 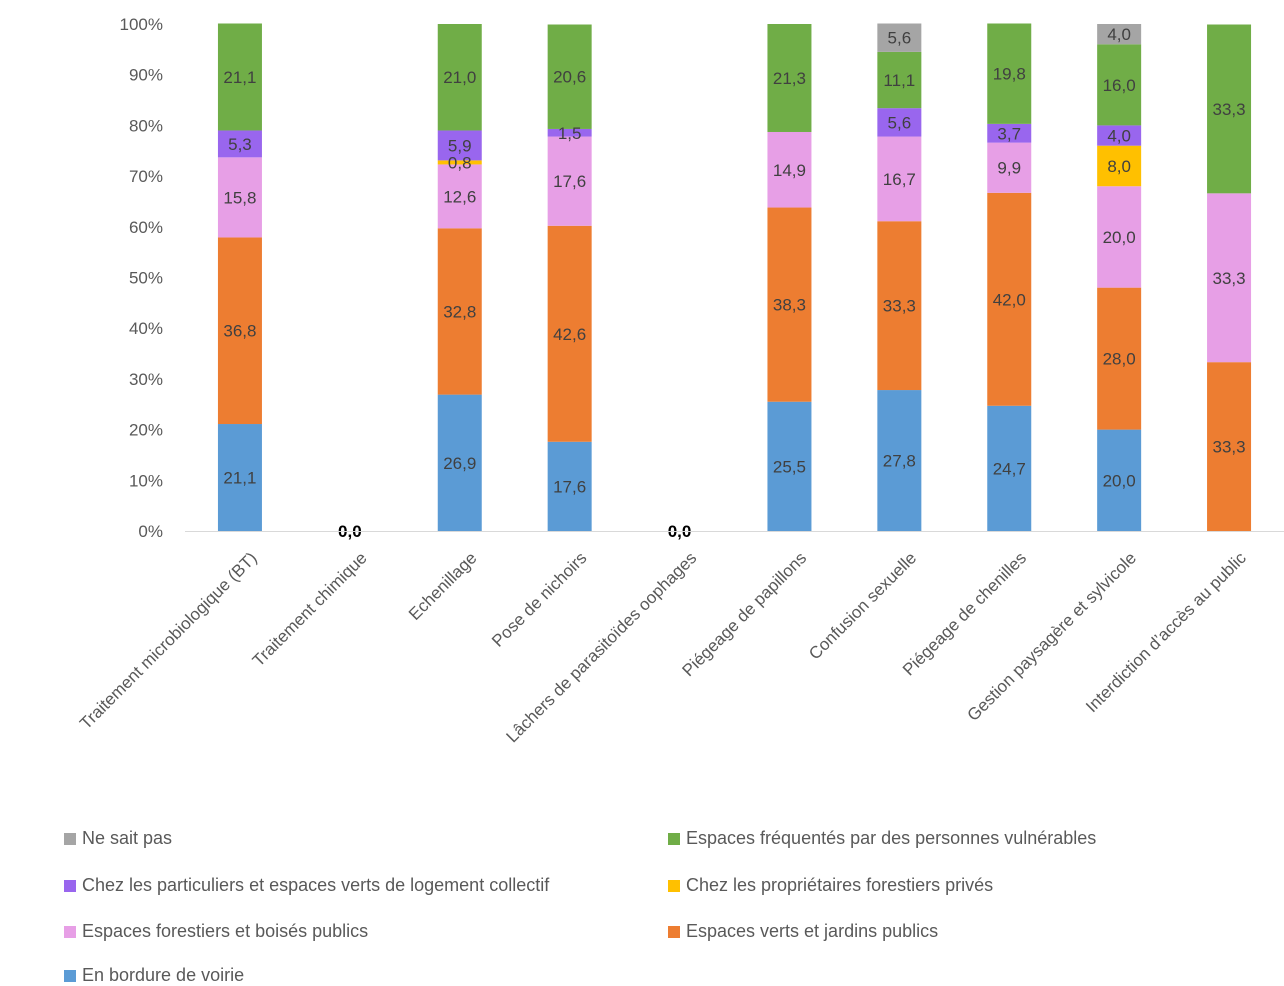 I want to click on data-label: 15,8, so click(x=239, y=197).